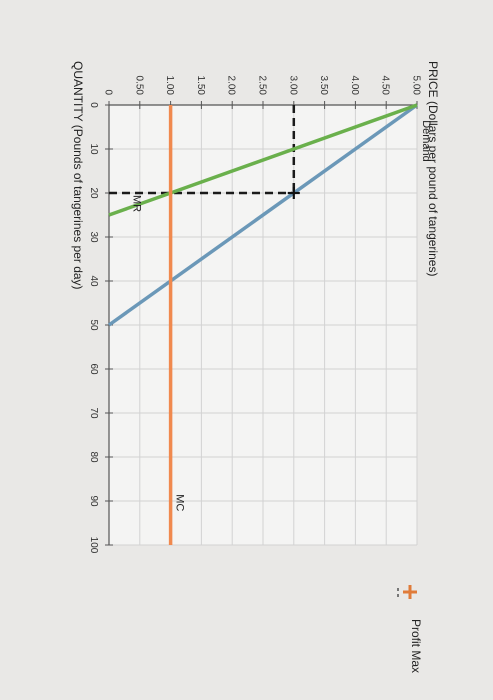 This screenshot has width=493, height=700. I want to click on y-tick-label: 0.50, so click(138, 86).